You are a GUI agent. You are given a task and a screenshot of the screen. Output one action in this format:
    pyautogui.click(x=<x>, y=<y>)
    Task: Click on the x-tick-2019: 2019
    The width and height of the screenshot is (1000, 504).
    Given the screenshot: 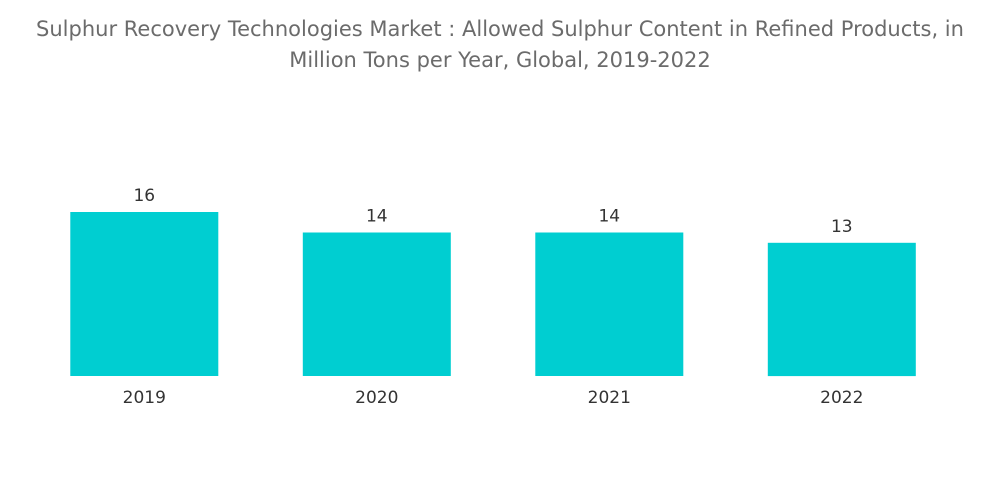 What is the action you would take?
    pyautogui.click(x=144, y=398)
    